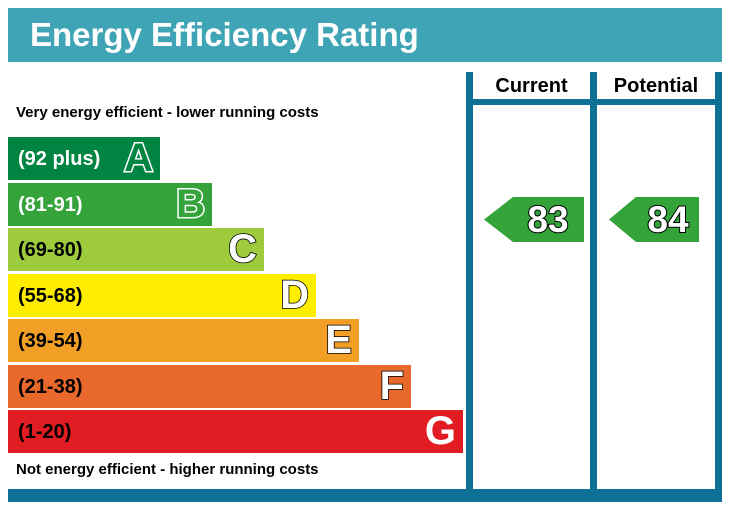 Image resolution: width=730 pixels, height=505 pixels. I want to click on chart-title-banner: Energy Efficiency Rating, so click(365, 35).